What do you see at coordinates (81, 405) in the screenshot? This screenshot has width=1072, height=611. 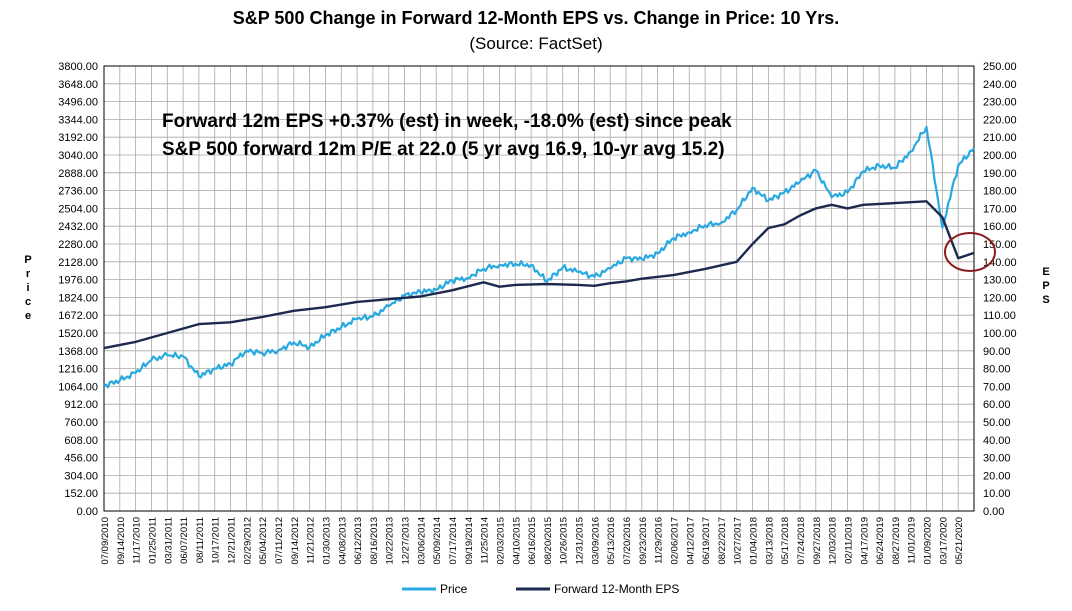 I see `y-tick-label: 912.00` at bounding box center [81, 405].